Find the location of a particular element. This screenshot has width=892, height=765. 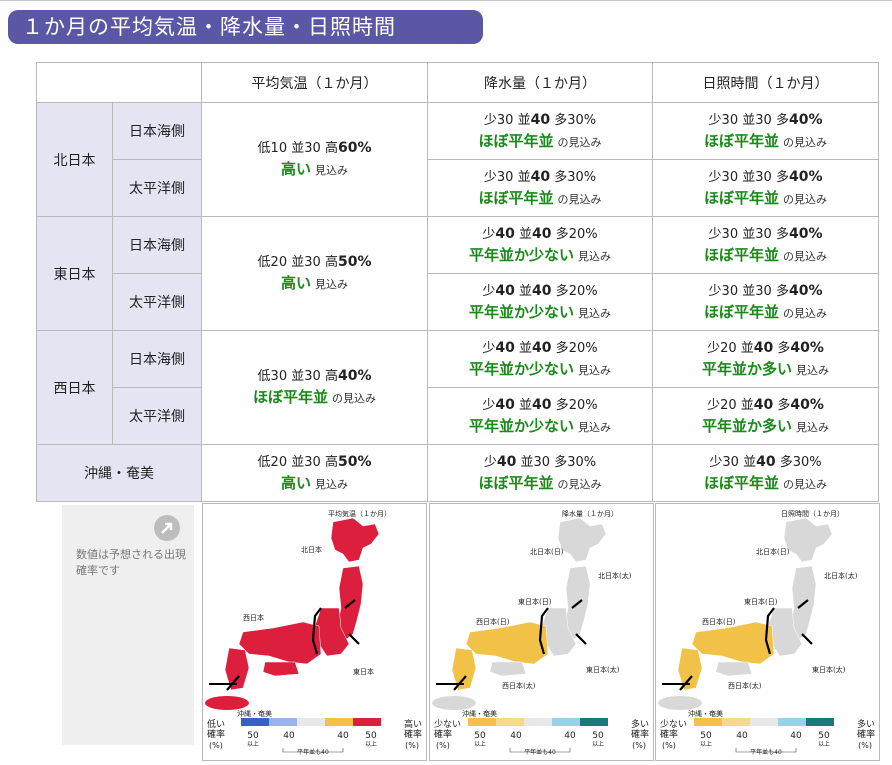

precipitation-cell: 少40 並30 多30% ほぼ平年並 の見込み is located at coordinates (540, 473).